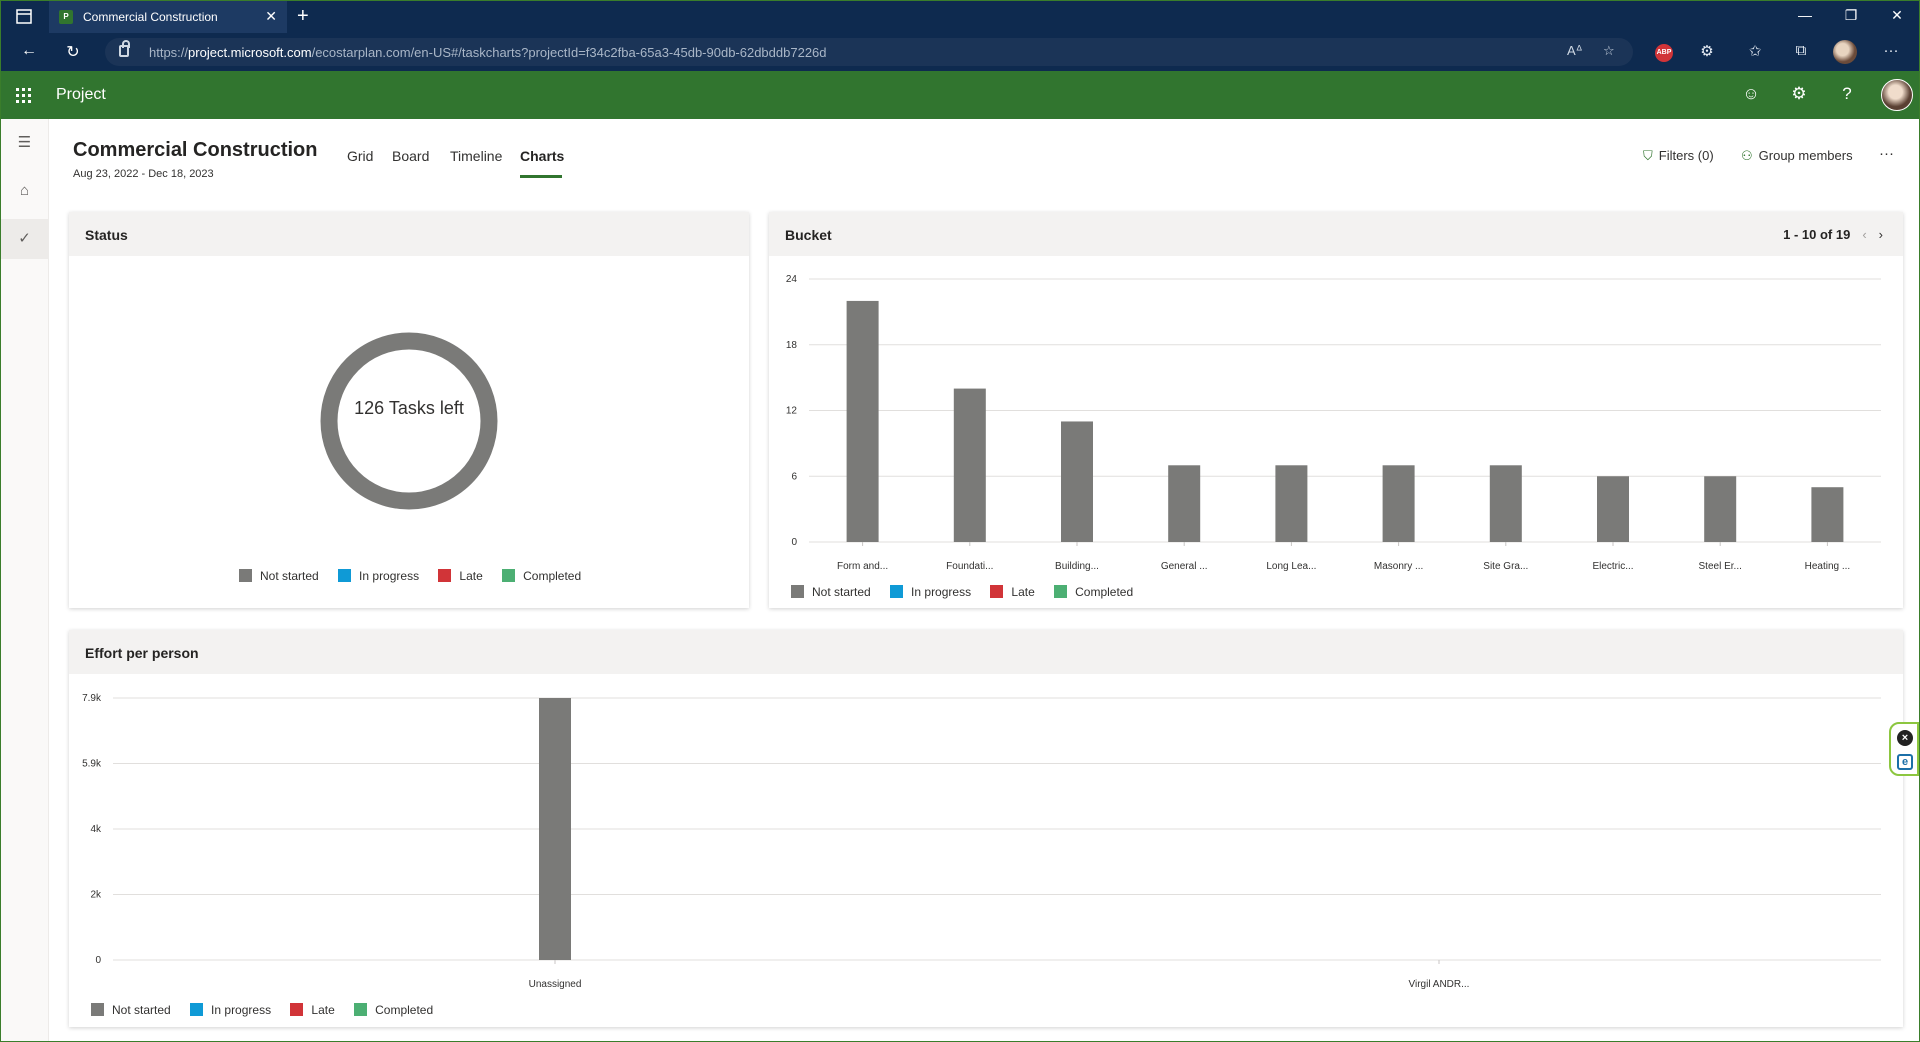 This screenshot has width=1920, height=1042. What do you see at coordinates (476, 156) in the screenshot?
I see `tab-timeline: Timeline` at bounding box center [476, 156].